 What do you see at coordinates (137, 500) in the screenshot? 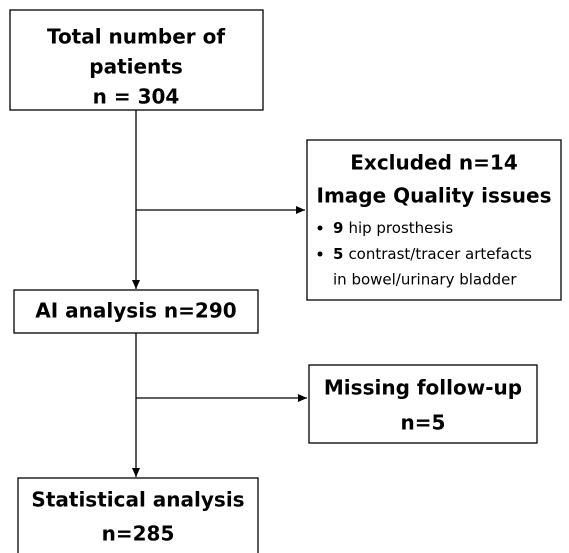
I see `node-text: Statistical analysis` at bounding box center [137, 500].